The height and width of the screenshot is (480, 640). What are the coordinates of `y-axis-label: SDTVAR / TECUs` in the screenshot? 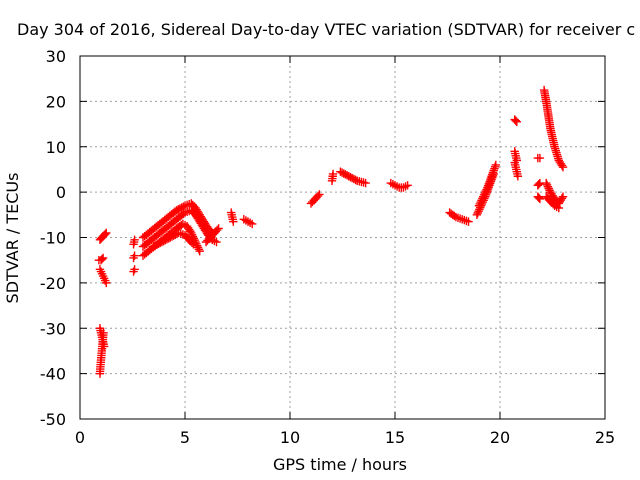 It's located at (12, 238).